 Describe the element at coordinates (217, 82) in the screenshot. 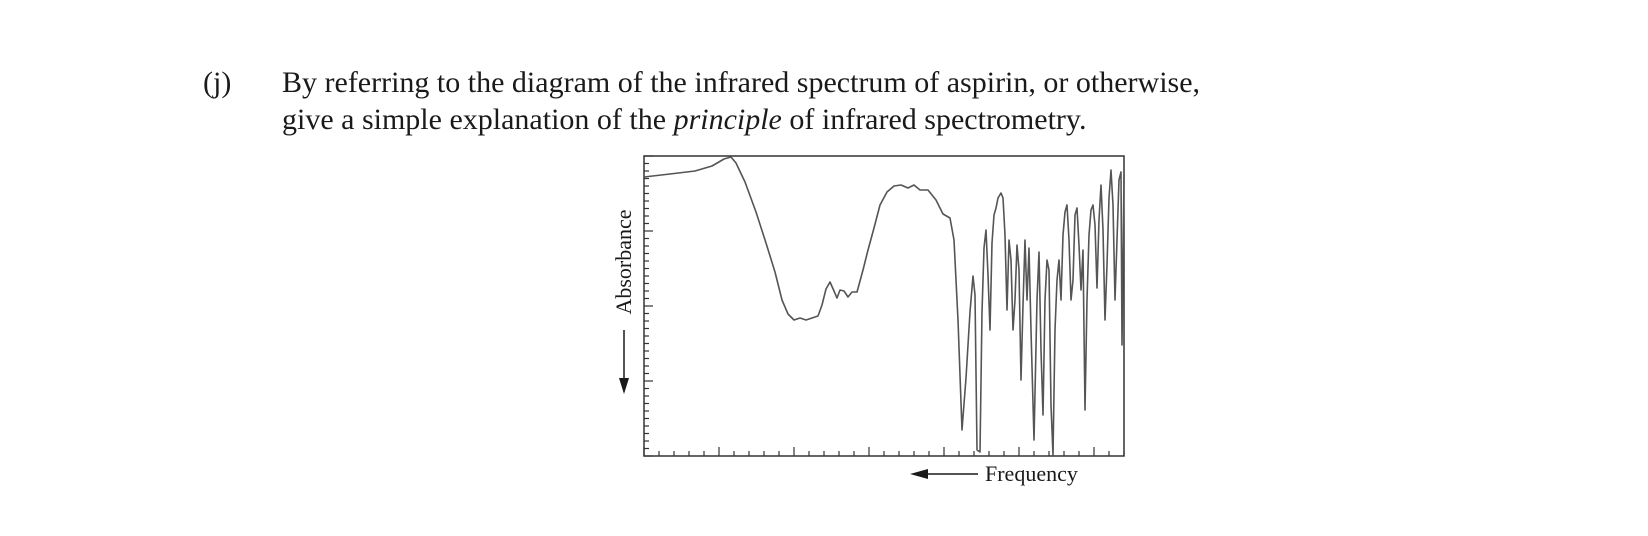

I see `question-label: (j)` at that location.